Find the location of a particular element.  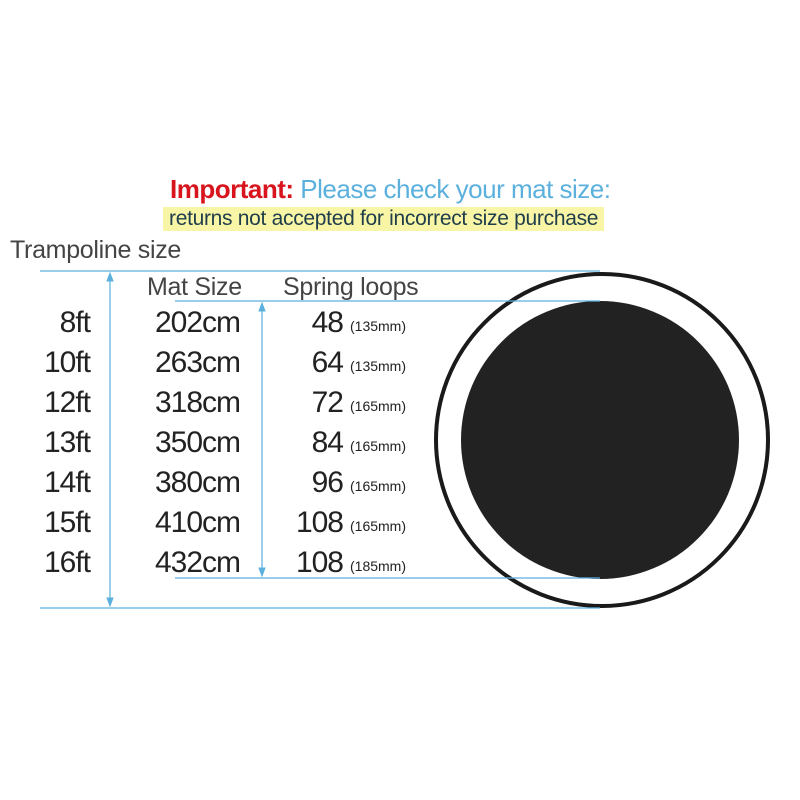

trampoline-size-value: 13ft is located at coordinates (67, 442).